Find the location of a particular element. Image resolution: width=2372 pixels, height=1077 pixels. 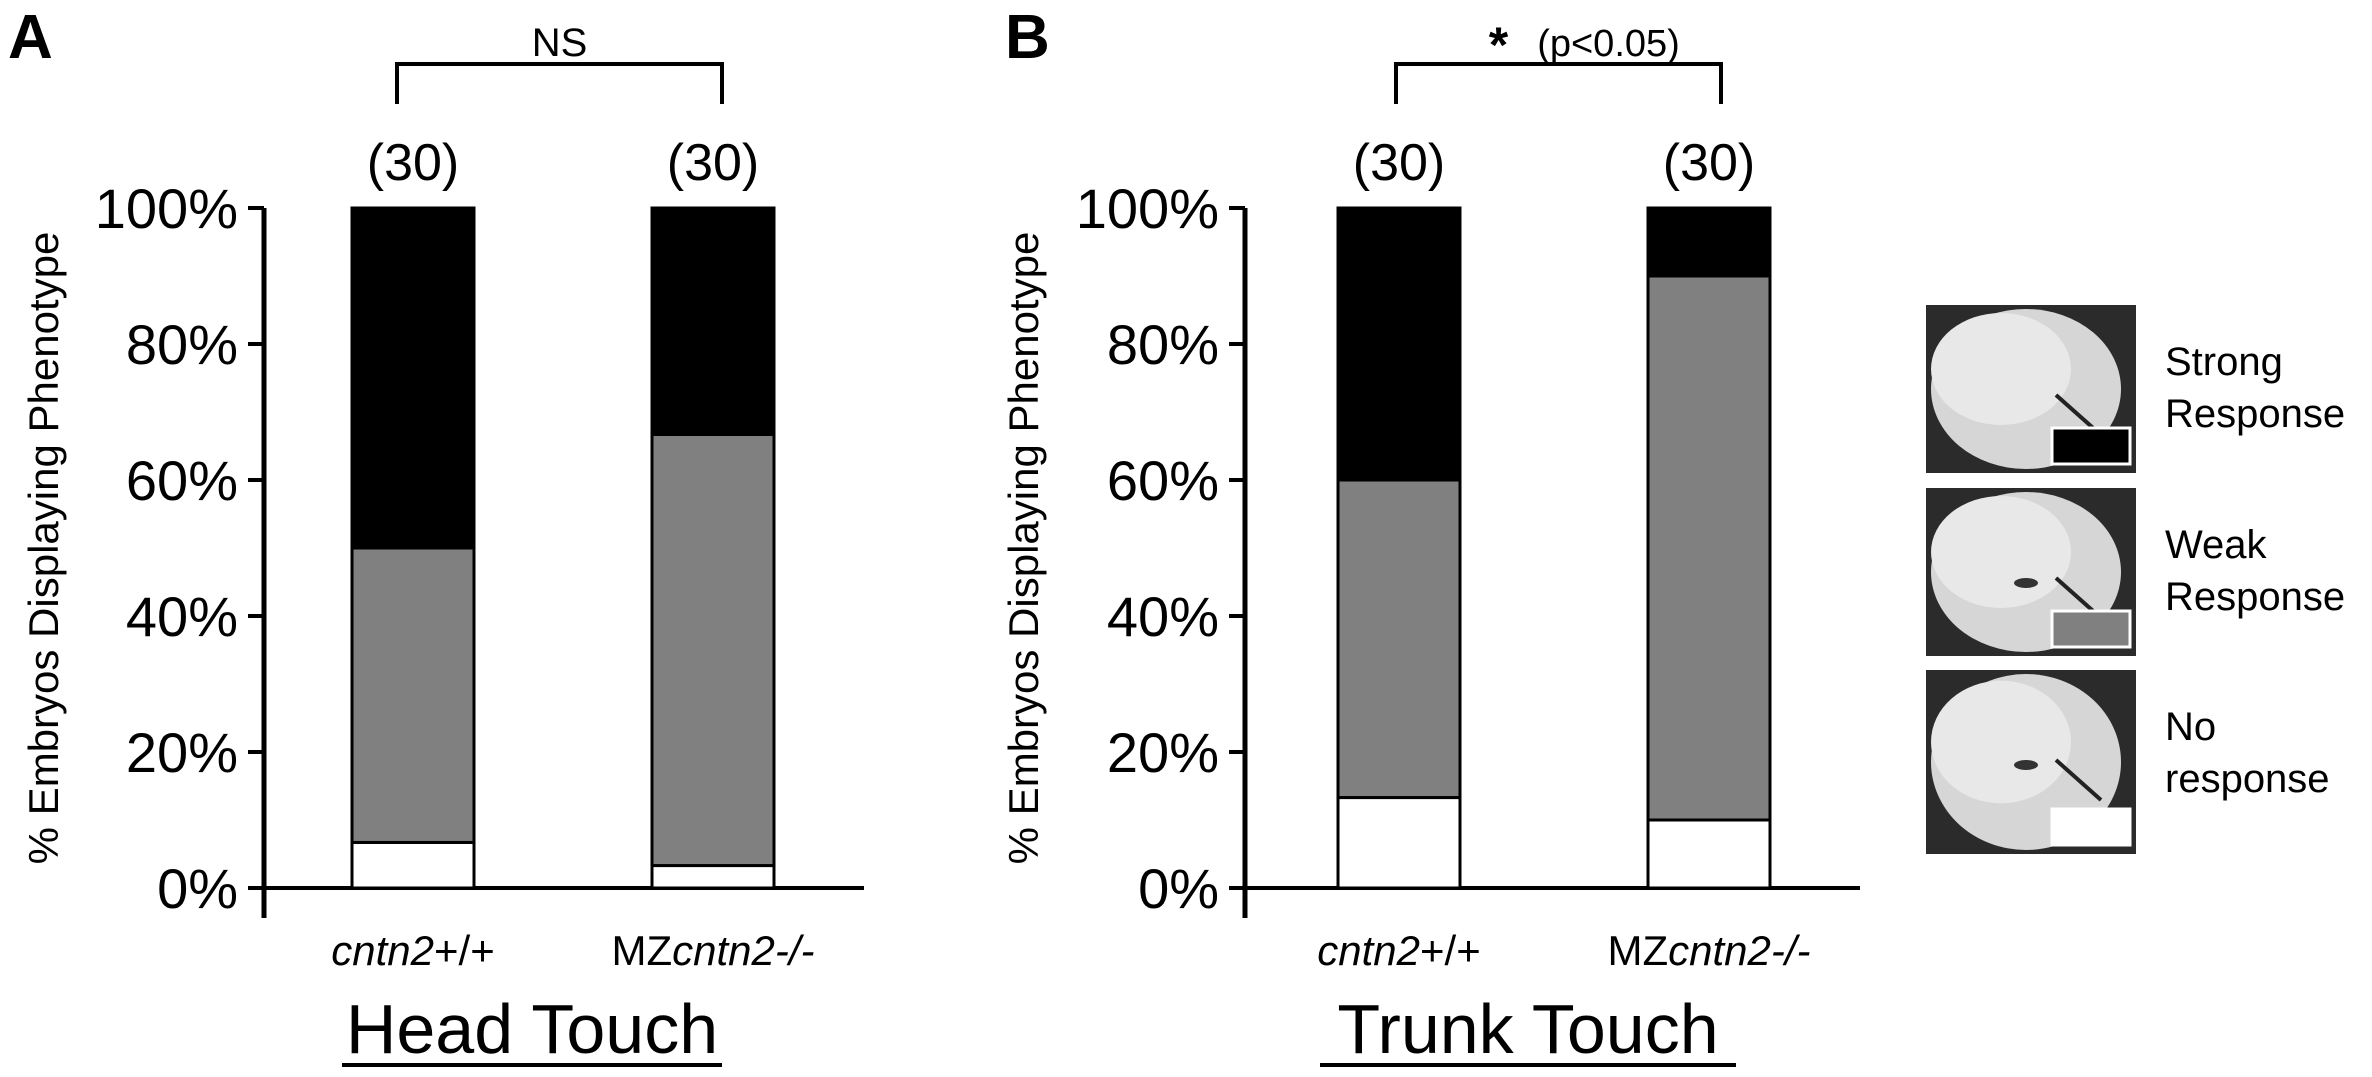

legend: Strong Response Weak Response No response is located at coordinates (2135, 579).